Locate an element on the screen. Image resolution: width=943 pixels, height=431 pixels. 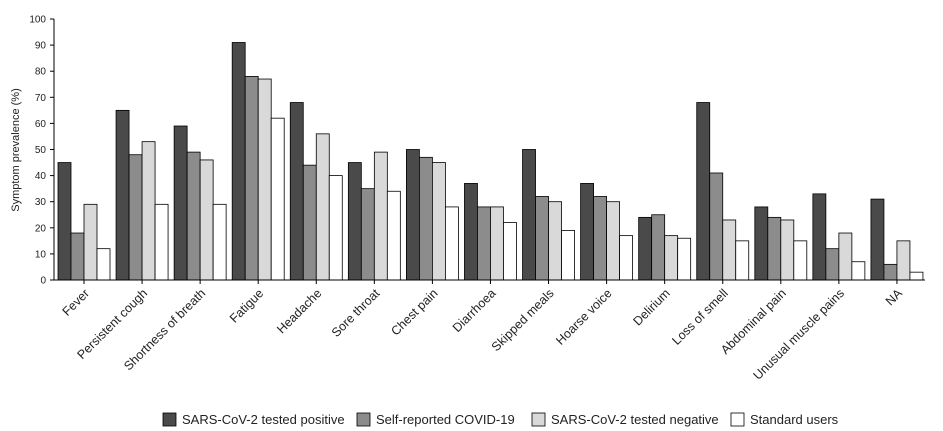
x-tick-label: Fatigue is located at coordinates (246, 305).